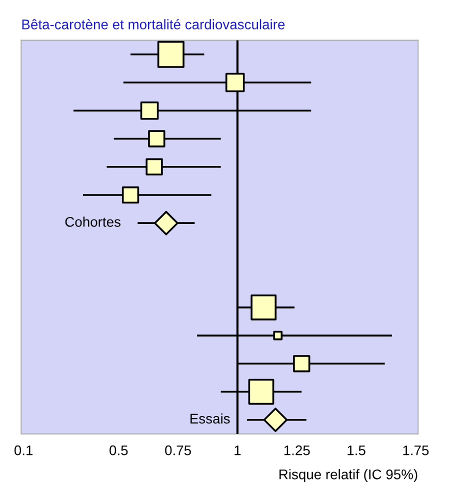 This screenshot has height=492, width=451. I want to click on x-tick-label: 1.25, so click(297, 450).